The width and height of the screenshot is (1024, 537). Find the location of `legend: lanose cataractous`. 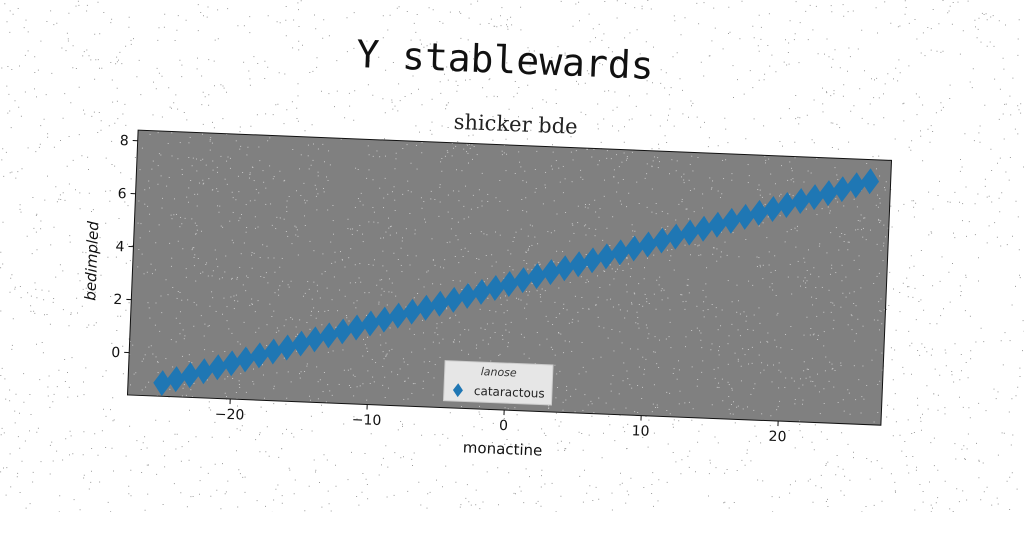

legend: lanose cataractous is located at coordinates (499, 383).